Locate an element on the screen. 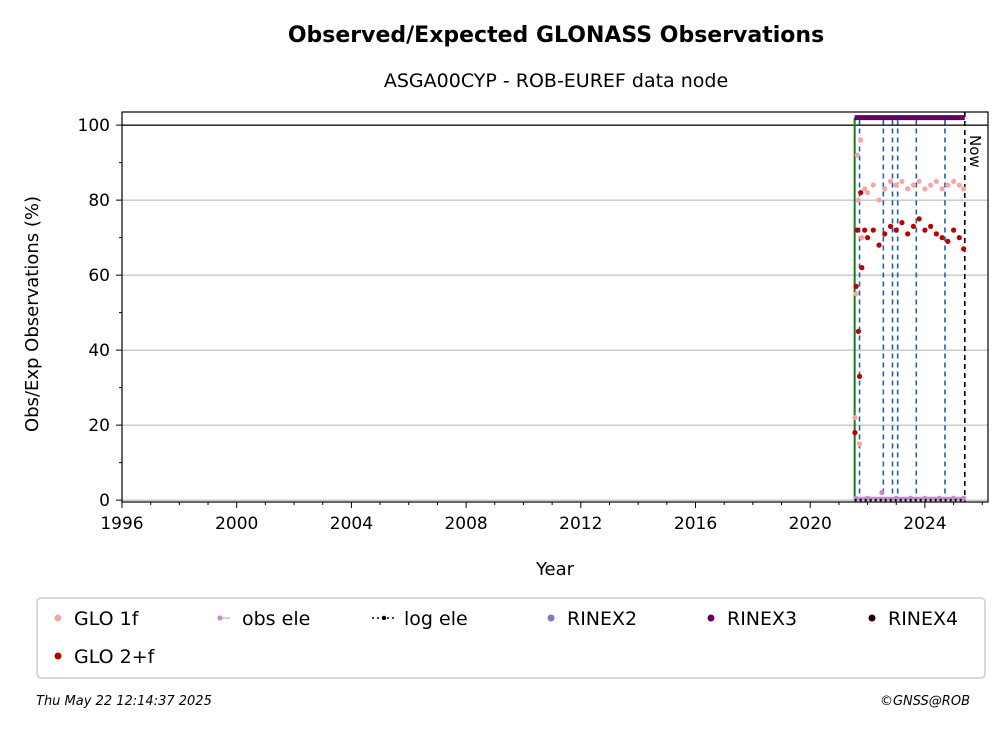 The width and height of the screenshot is (1008, 734). y-tick-label: 80 is located at coordinates (99, 201).